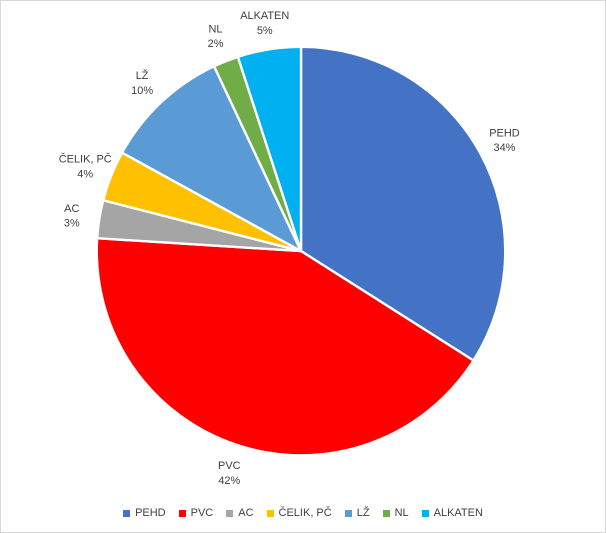 The width and height of the screenshot is (606, 533). Describe the element at coordinates (72, 216) in the screenshot. I see `data-label-ac: AC 3%` at that location.